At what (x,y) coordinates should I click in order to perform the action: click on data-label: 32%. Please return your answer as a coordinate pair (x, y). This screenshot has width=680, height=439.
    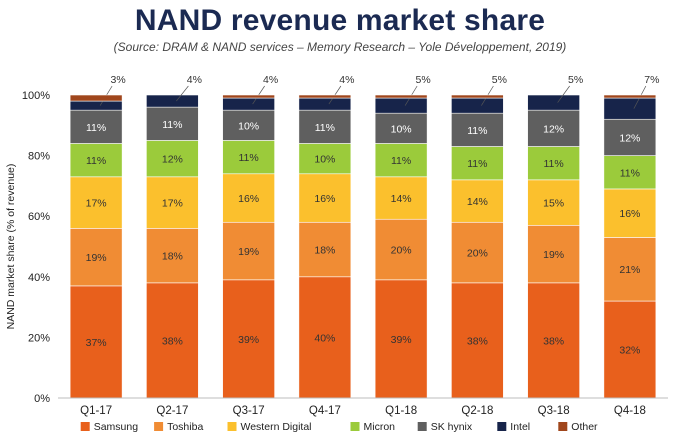
    Looking at the image, I should click on (629, 351).